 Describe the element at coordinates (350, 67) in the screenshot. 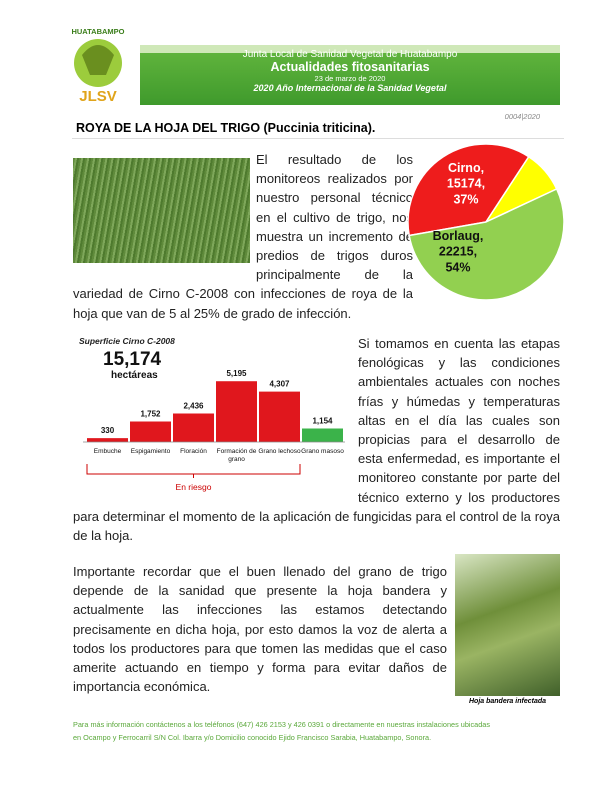

I see `header-title: Actualidades fitosanitarias` at that location.